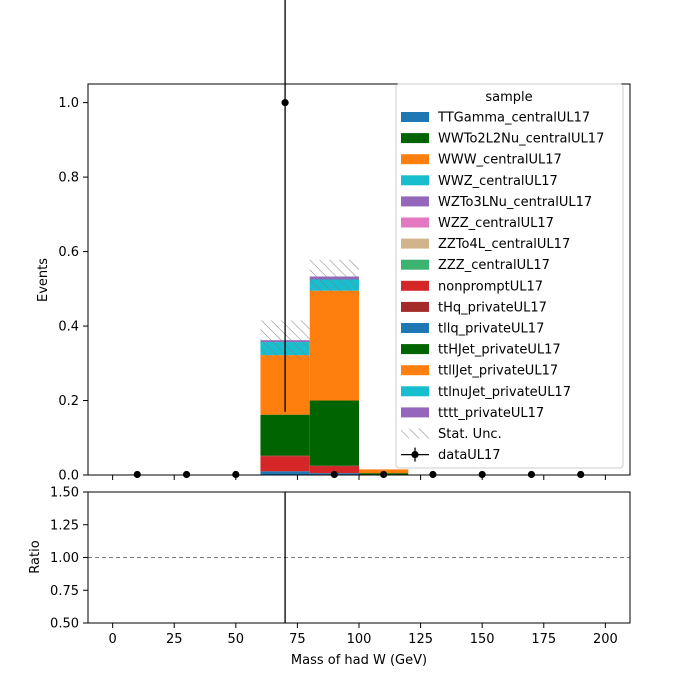 The image size is (700, 700). I want to click on main-y-tick-label-0.4: 0.4, so click(68, 327).